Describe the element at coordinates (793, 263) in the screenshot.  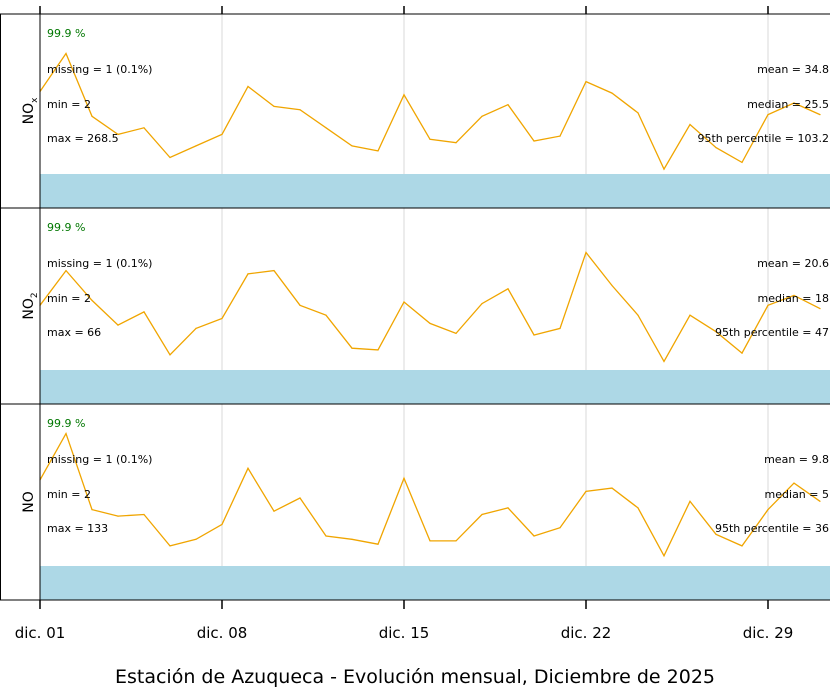
I see `mean-label: mean = 20.6` at that location.